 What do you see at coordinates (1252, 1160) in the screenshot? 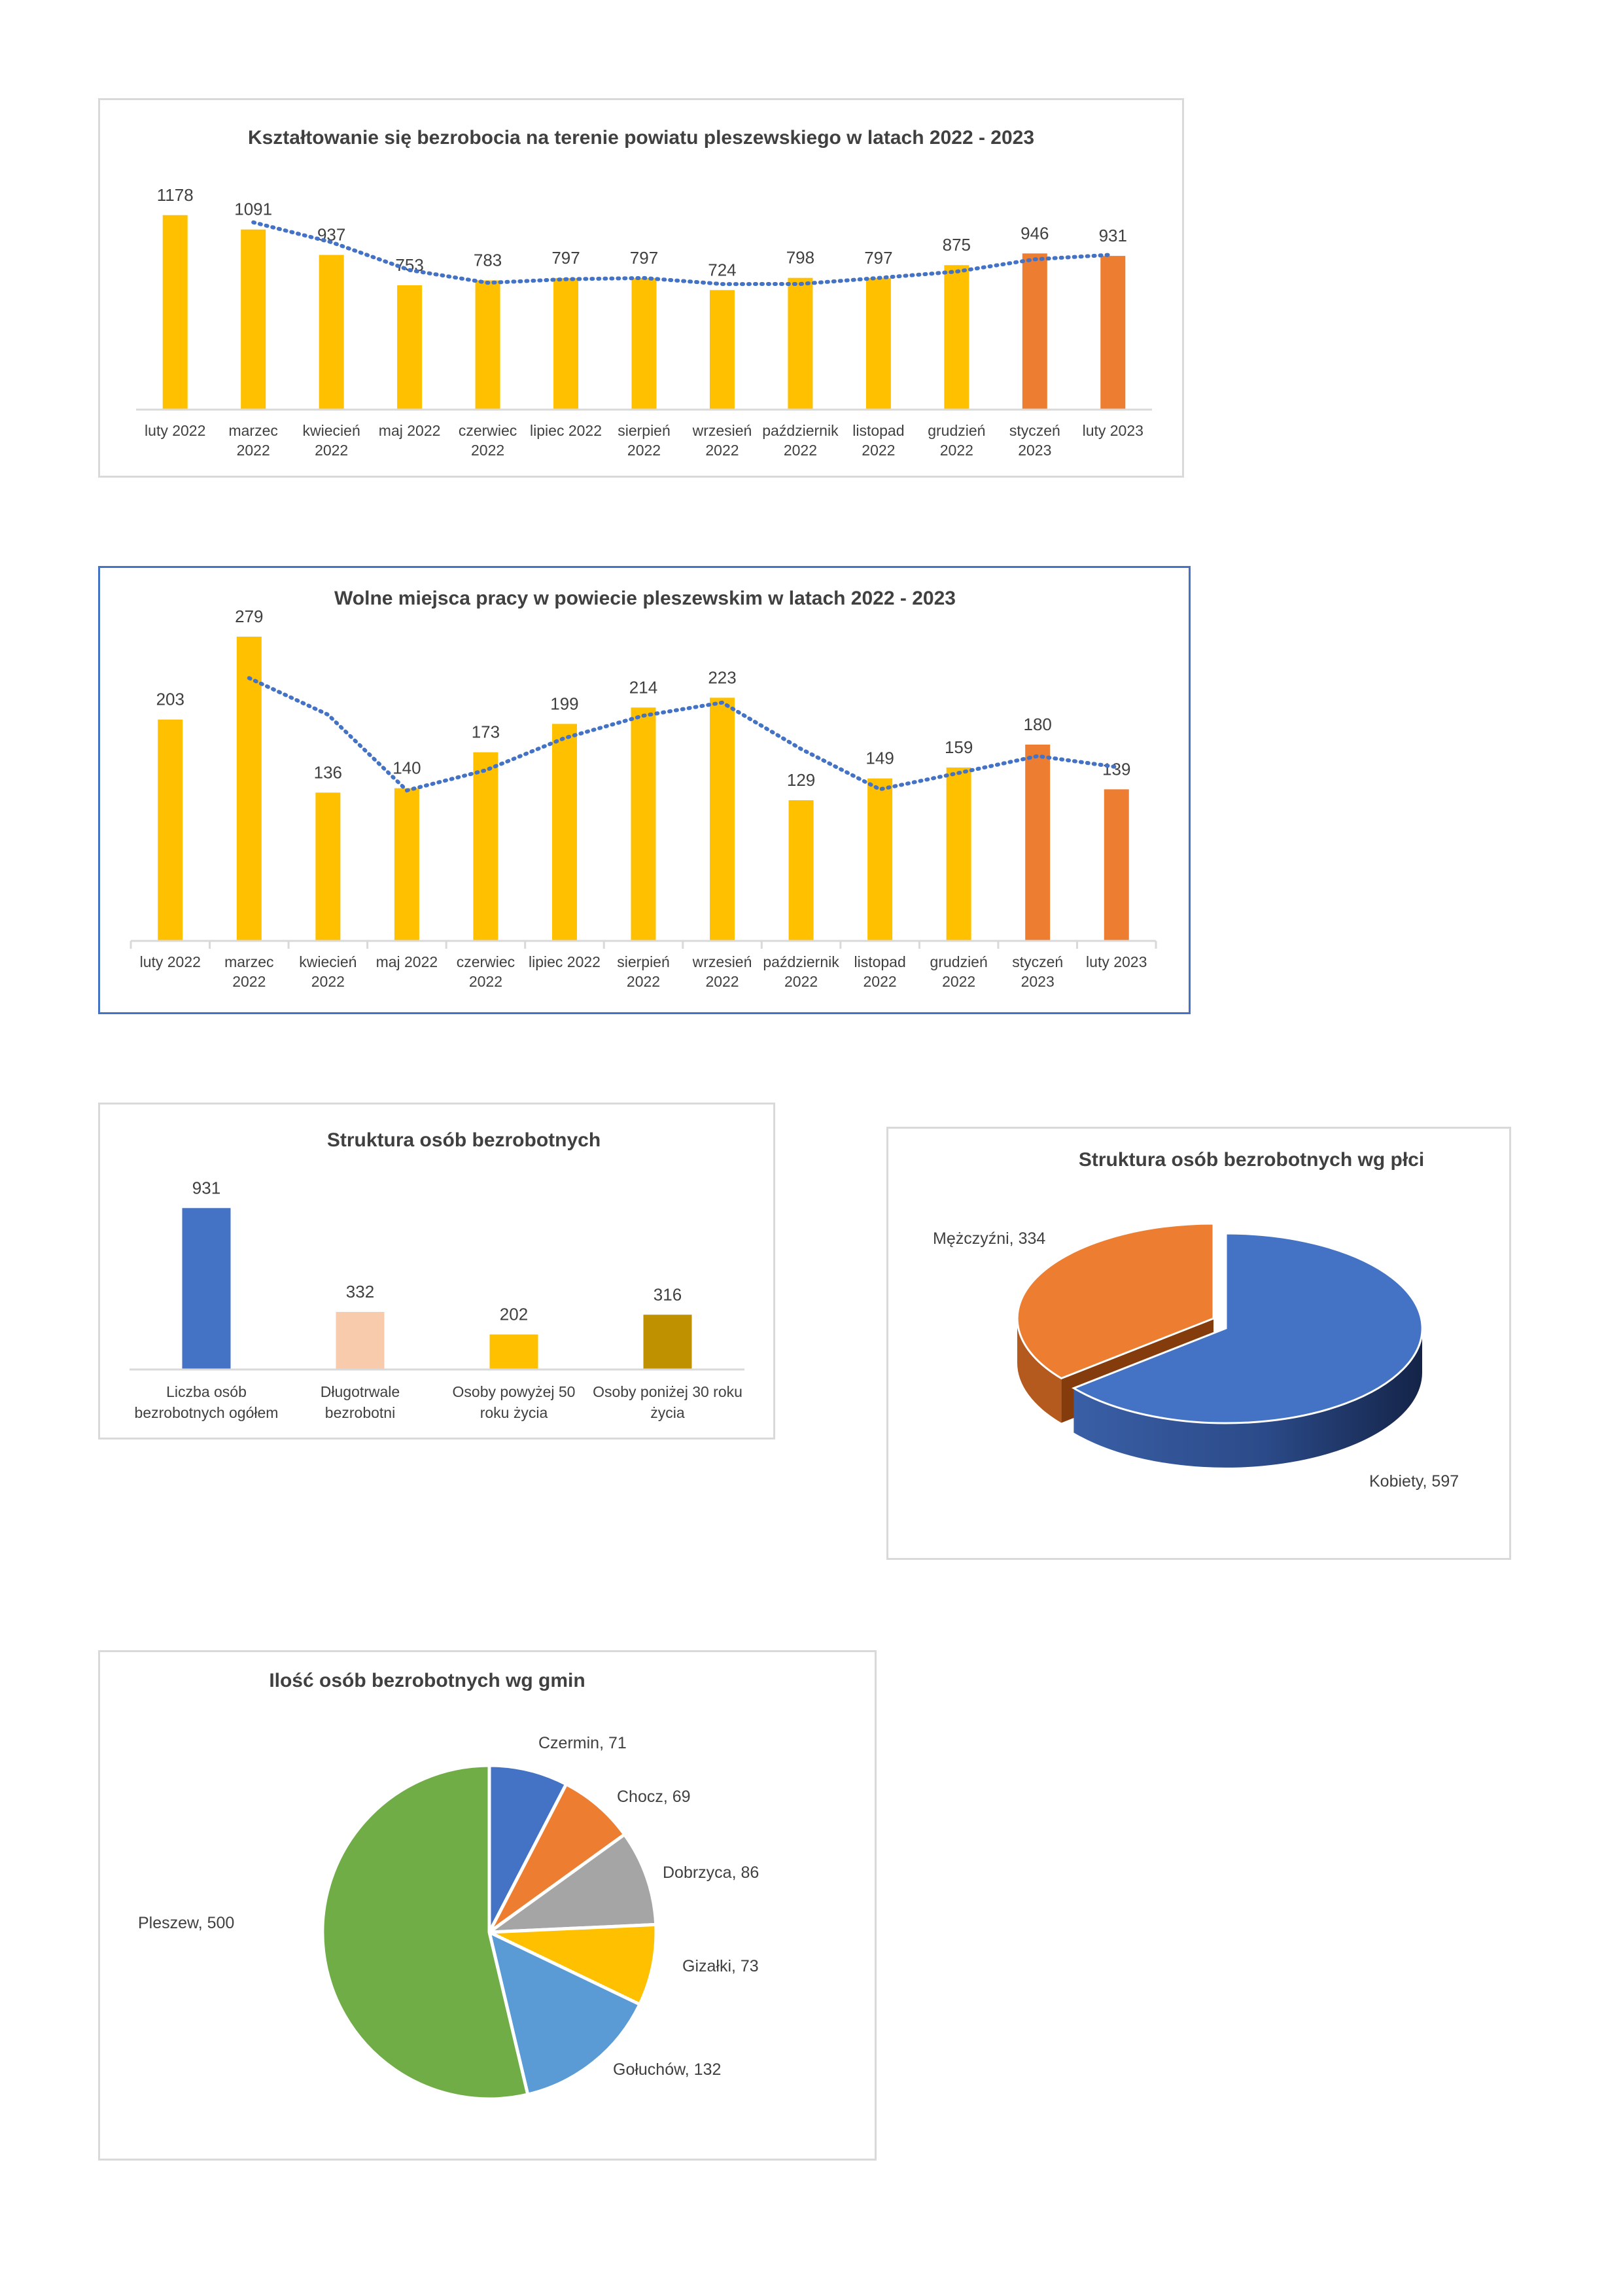
I see `chart-title: Struktura osób bezrobotnych wg płci` at bounding box center [1252, 1160].